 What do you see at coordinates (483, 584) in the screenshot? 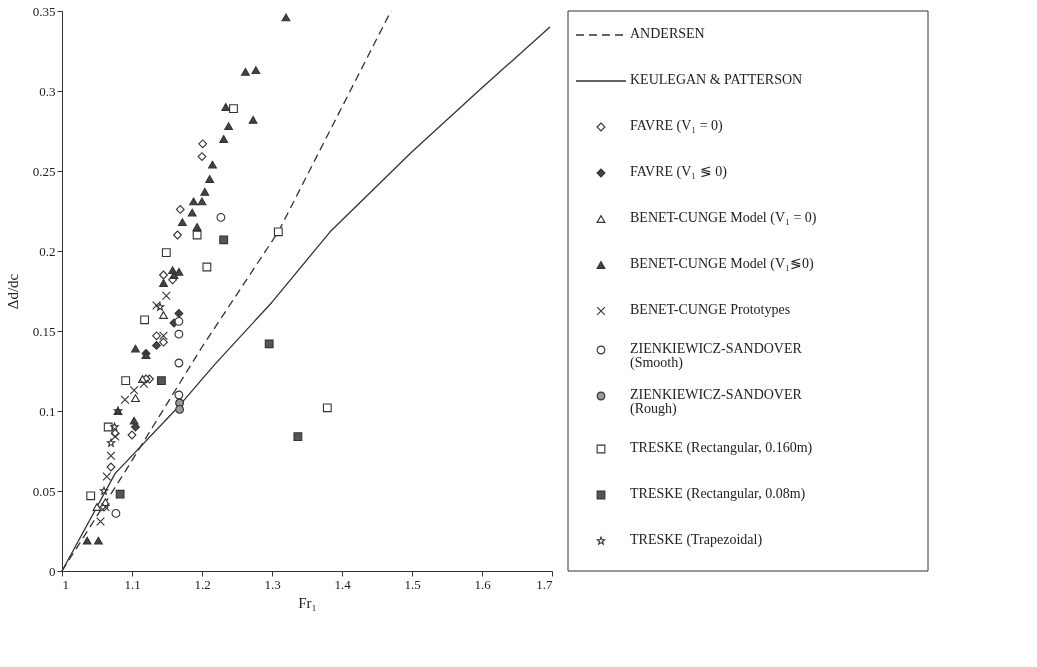
I see `x-tick-label: 1.6` at bounding box center [483, 584].